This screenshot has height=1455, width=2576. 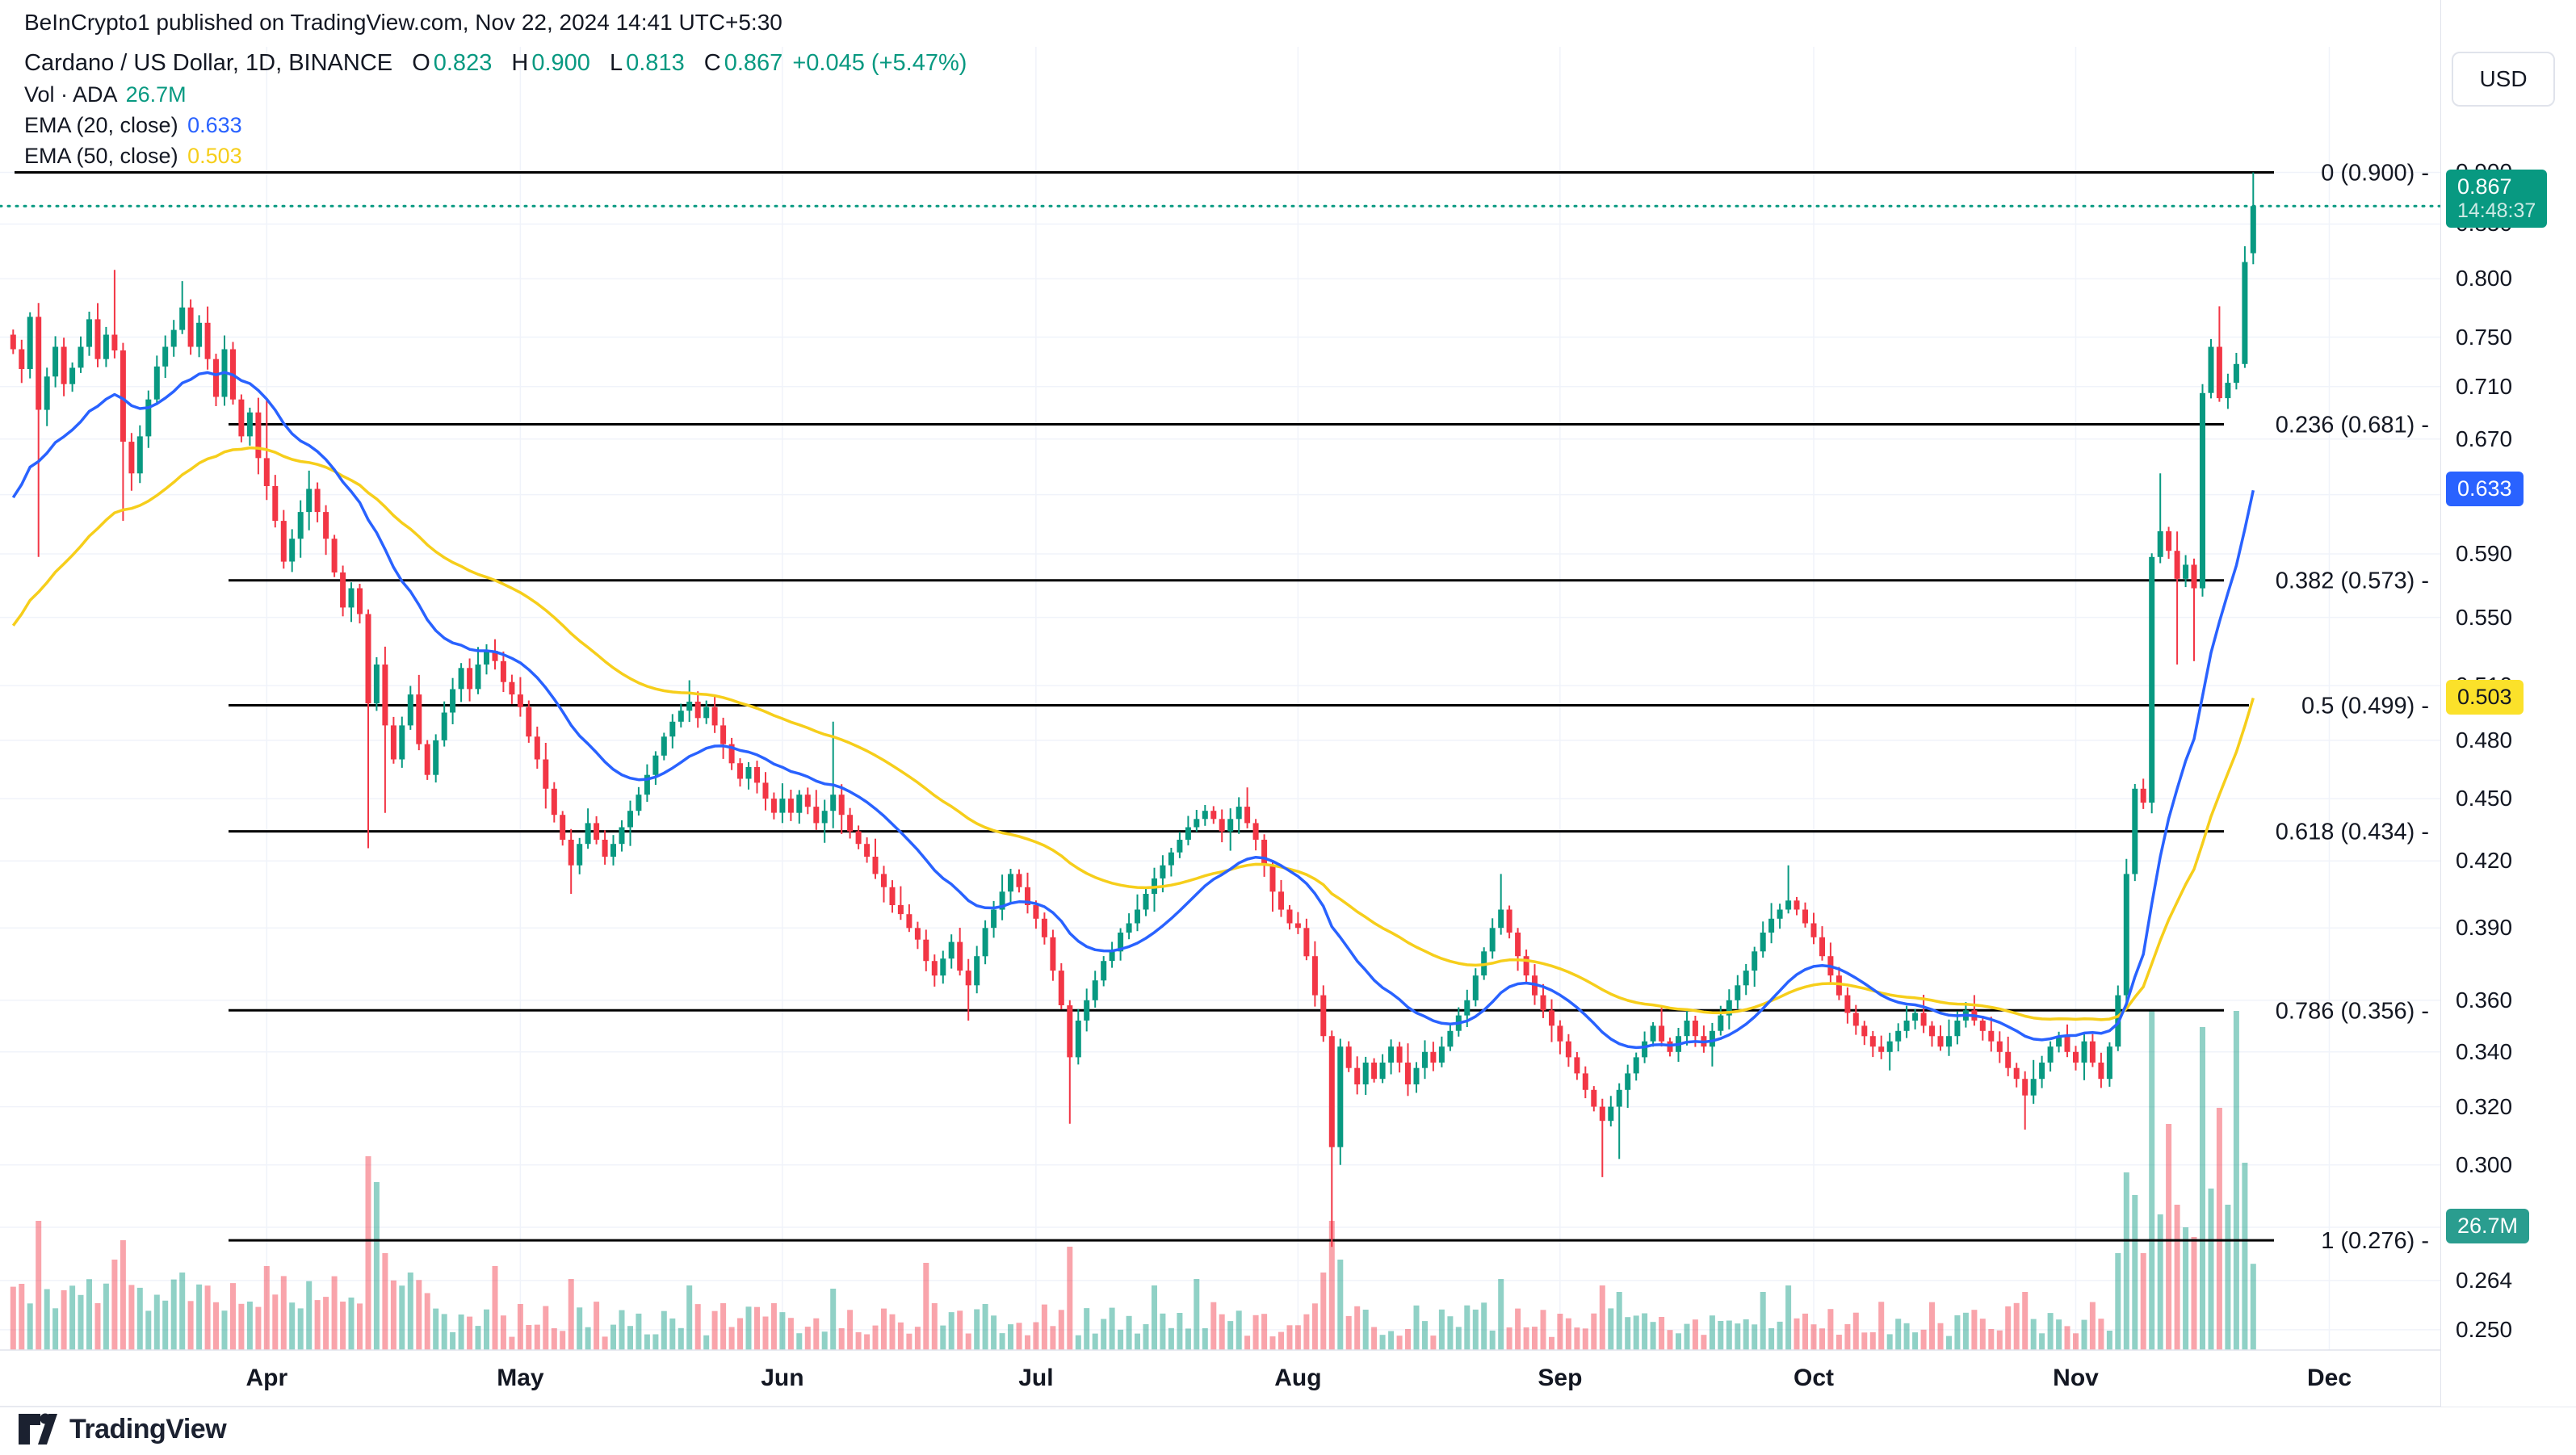 What do you see at coordinates (148, 1429) in the screenshot?
I see `tradingview-logo-text: TradingView` at bounding box center [148, 1429].